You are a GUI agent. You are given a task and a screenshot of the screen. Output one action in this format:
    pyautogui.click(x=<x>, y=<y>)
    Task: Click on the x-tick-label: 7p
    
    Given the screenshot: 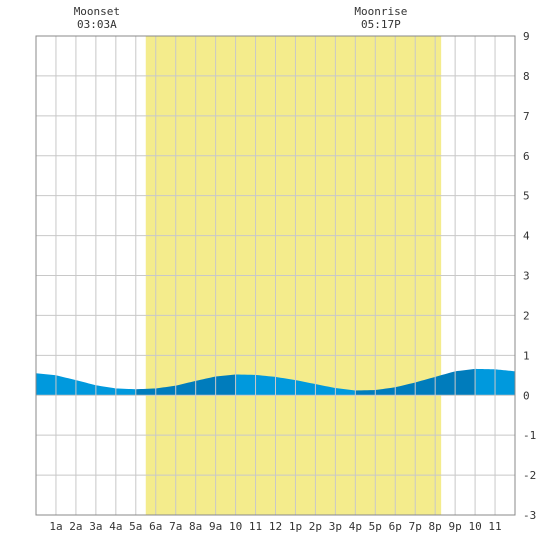 What is the action you would take?
    pyautogui.click(x=415, y=526)
    